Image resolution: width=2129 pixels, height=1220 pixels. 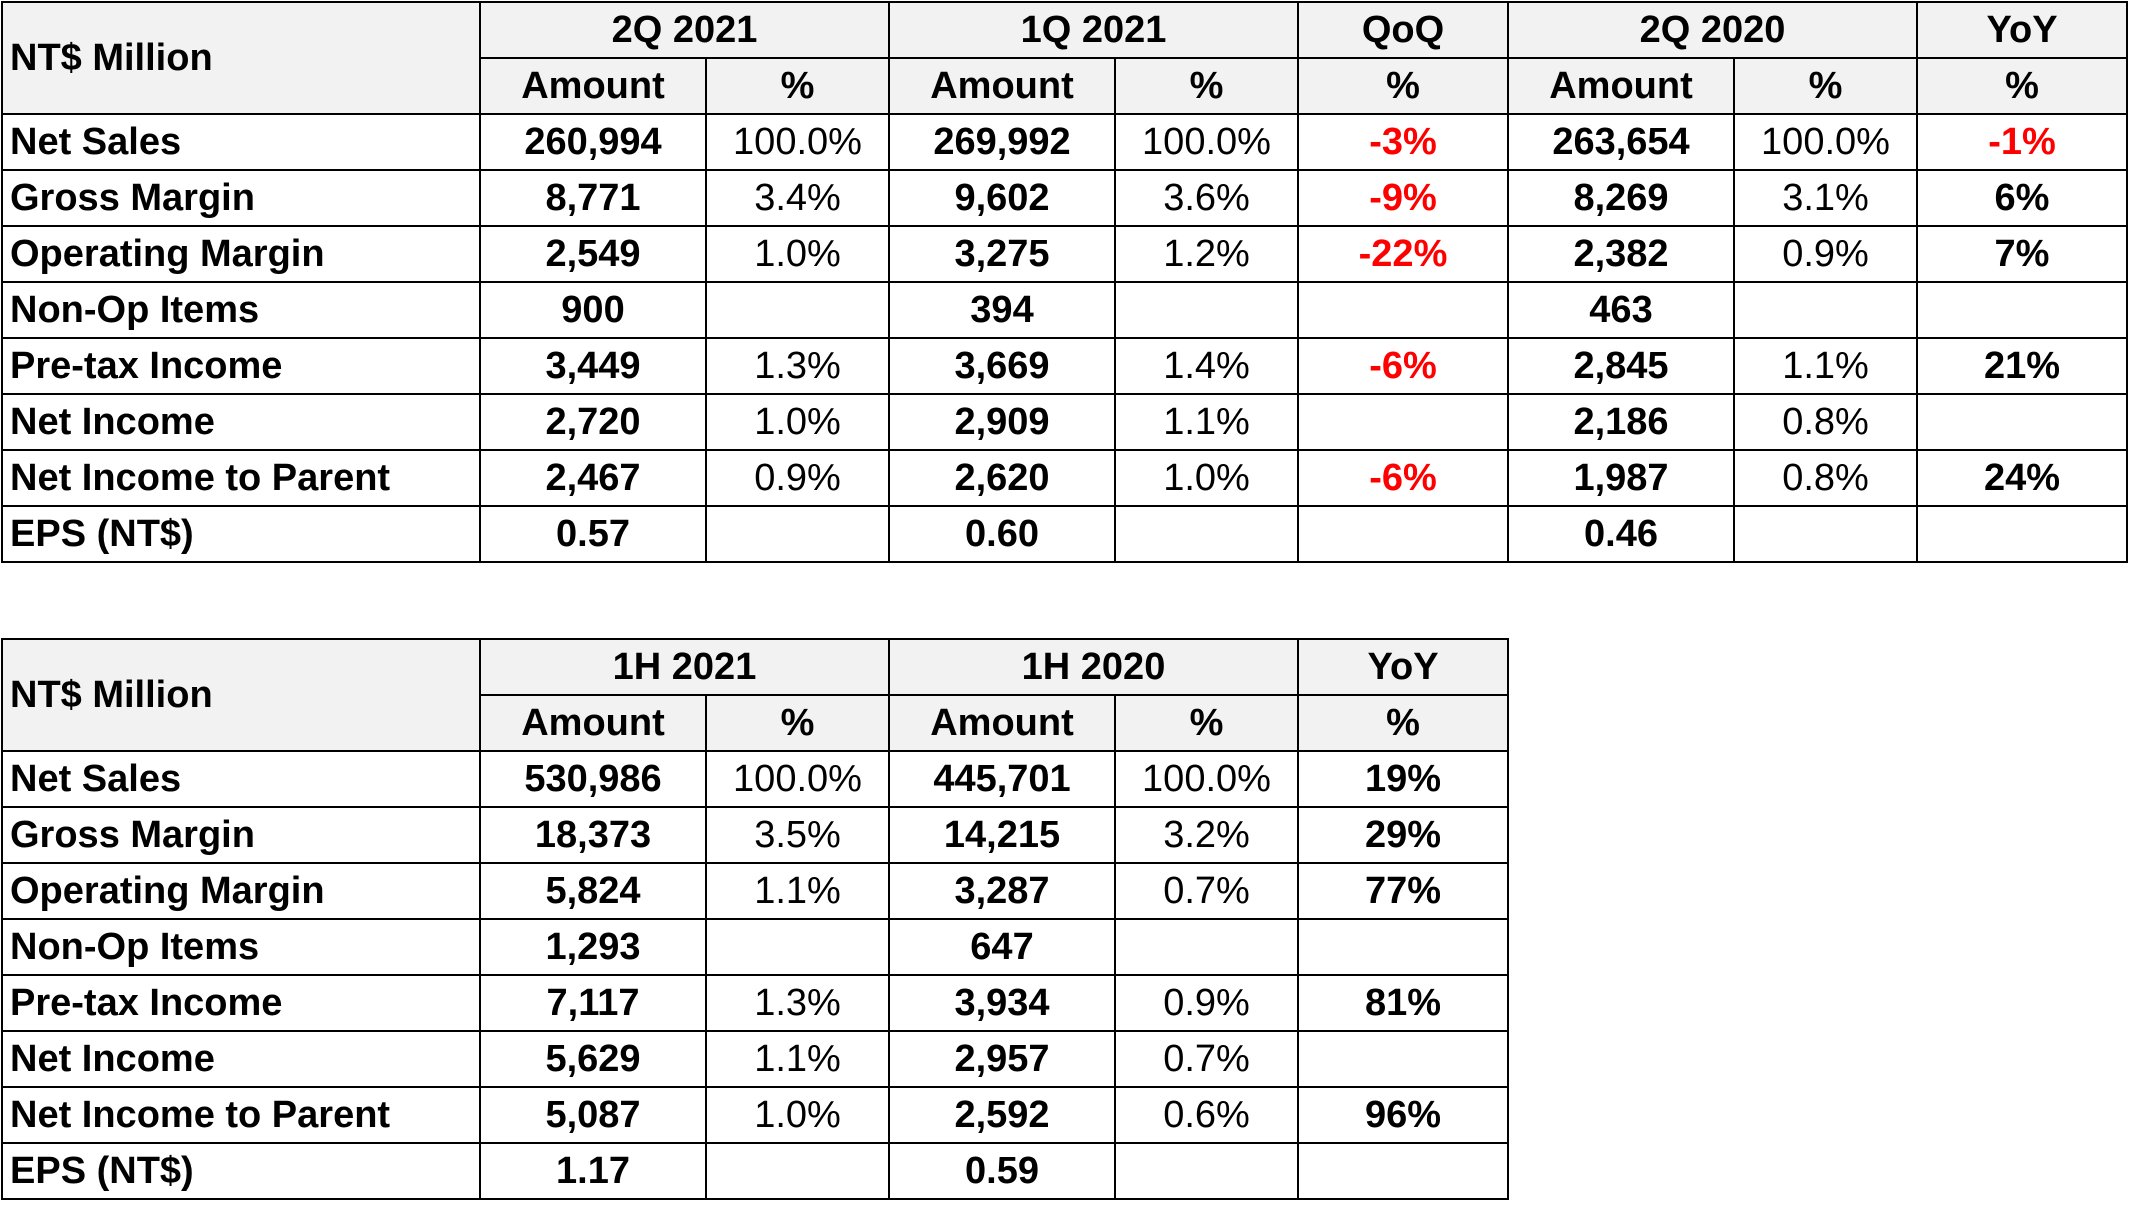 I want to click on amount-cell: 5,087, so click(x=593, y=1115).